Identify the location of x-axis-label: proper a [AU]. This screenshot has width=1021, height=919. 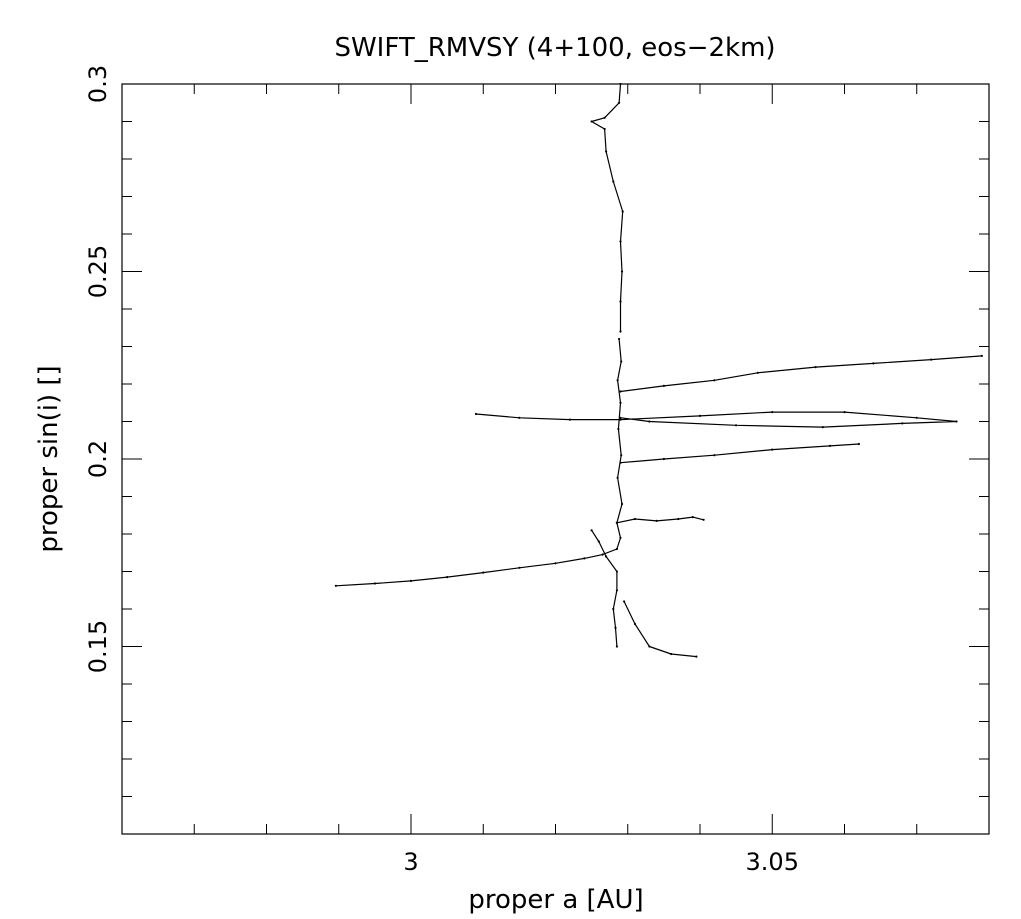
(555, 900).